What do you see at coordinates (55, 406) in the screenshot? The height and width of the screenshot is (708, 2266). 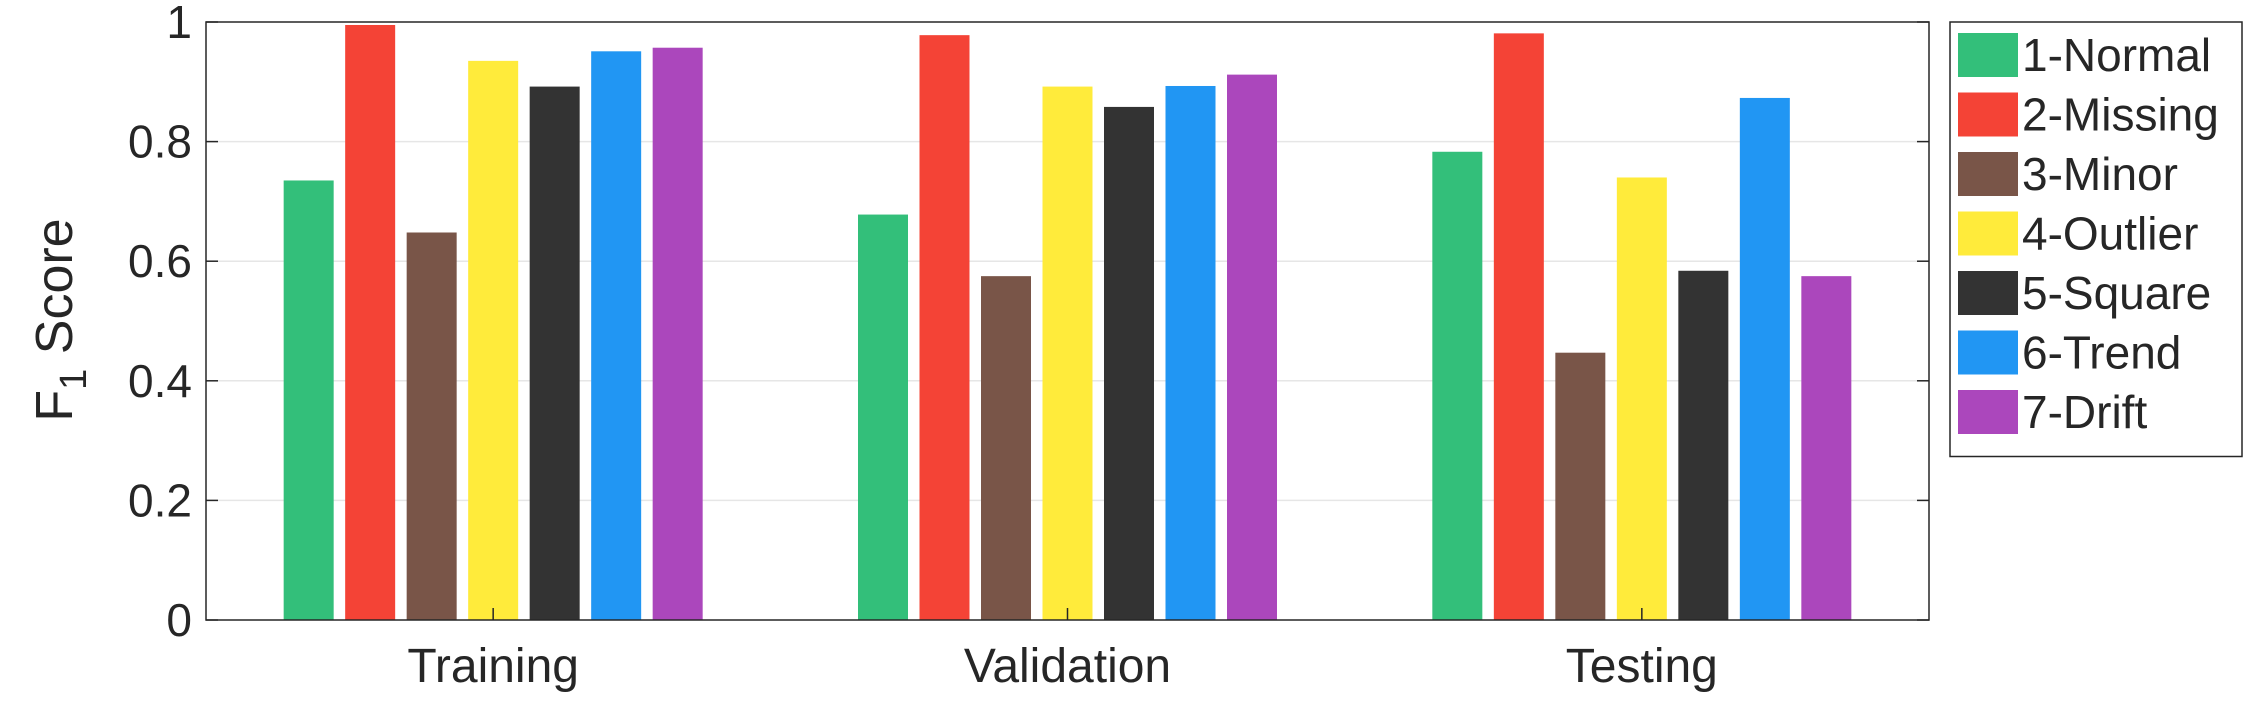 I see `y-axis-title-main: F` at bounding box center [55, 406].